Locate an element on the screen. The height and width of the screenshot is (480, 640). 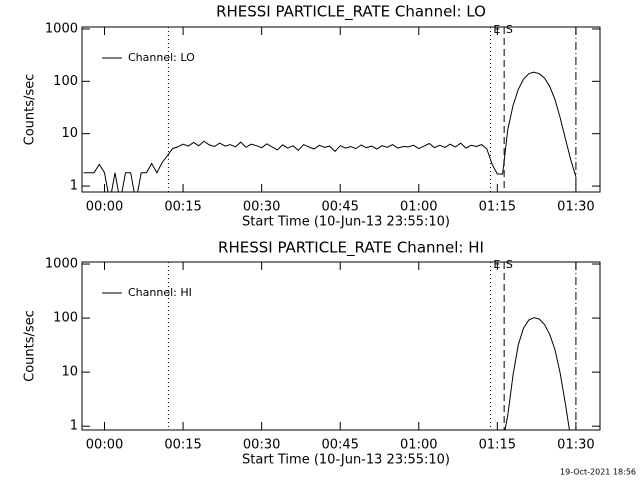
legend-label: Channel: HI is located at coordinates (160, 292).